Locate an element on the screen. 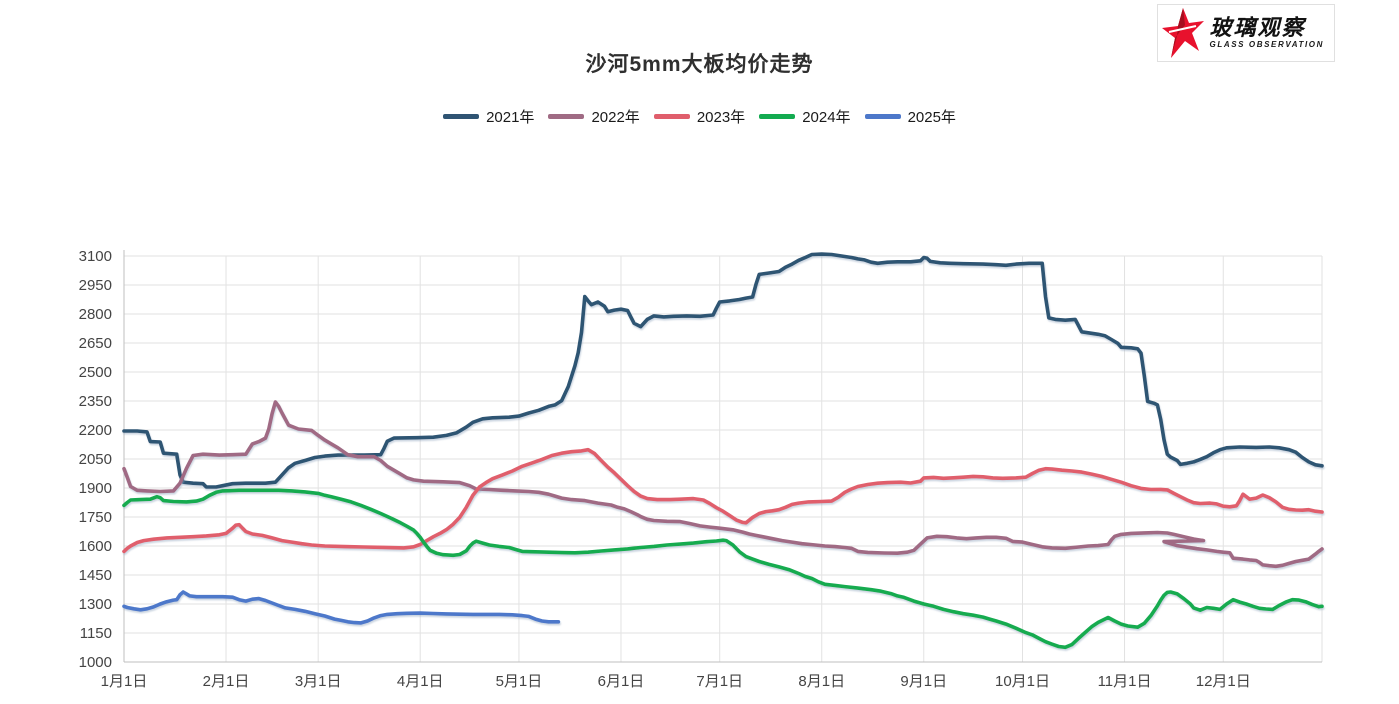 The image size is (1399, 704). x-axis-tick-label: 3月1日 is located at coordinates (318, 681).